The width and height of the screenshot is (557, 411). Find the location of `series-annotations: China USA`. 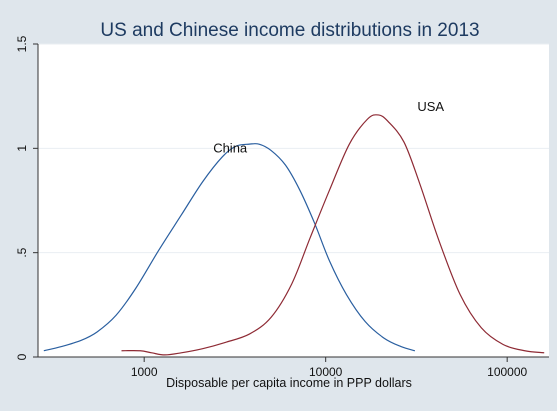

series-annotations: China USA is located at coordinates (328, 127).